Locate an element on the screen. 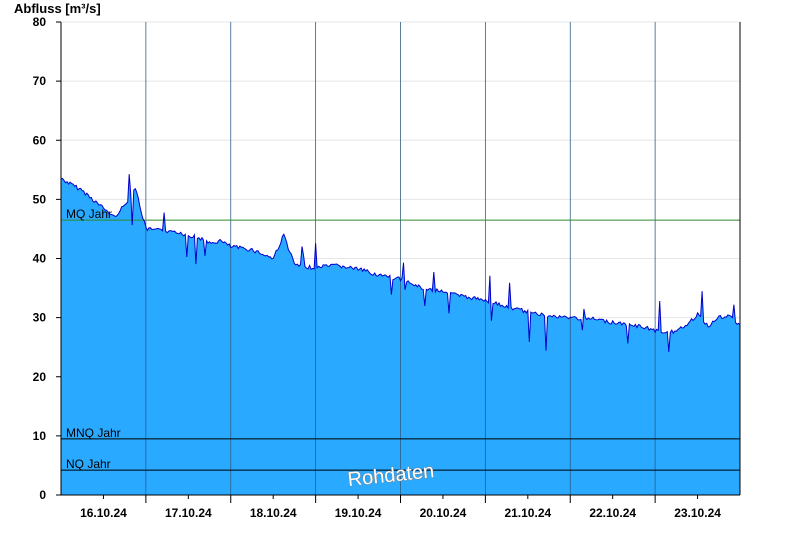 The height and width of the screenshot is (550, 800). x-tick-label: 16.10.24 is located at coordinates (103, 513).